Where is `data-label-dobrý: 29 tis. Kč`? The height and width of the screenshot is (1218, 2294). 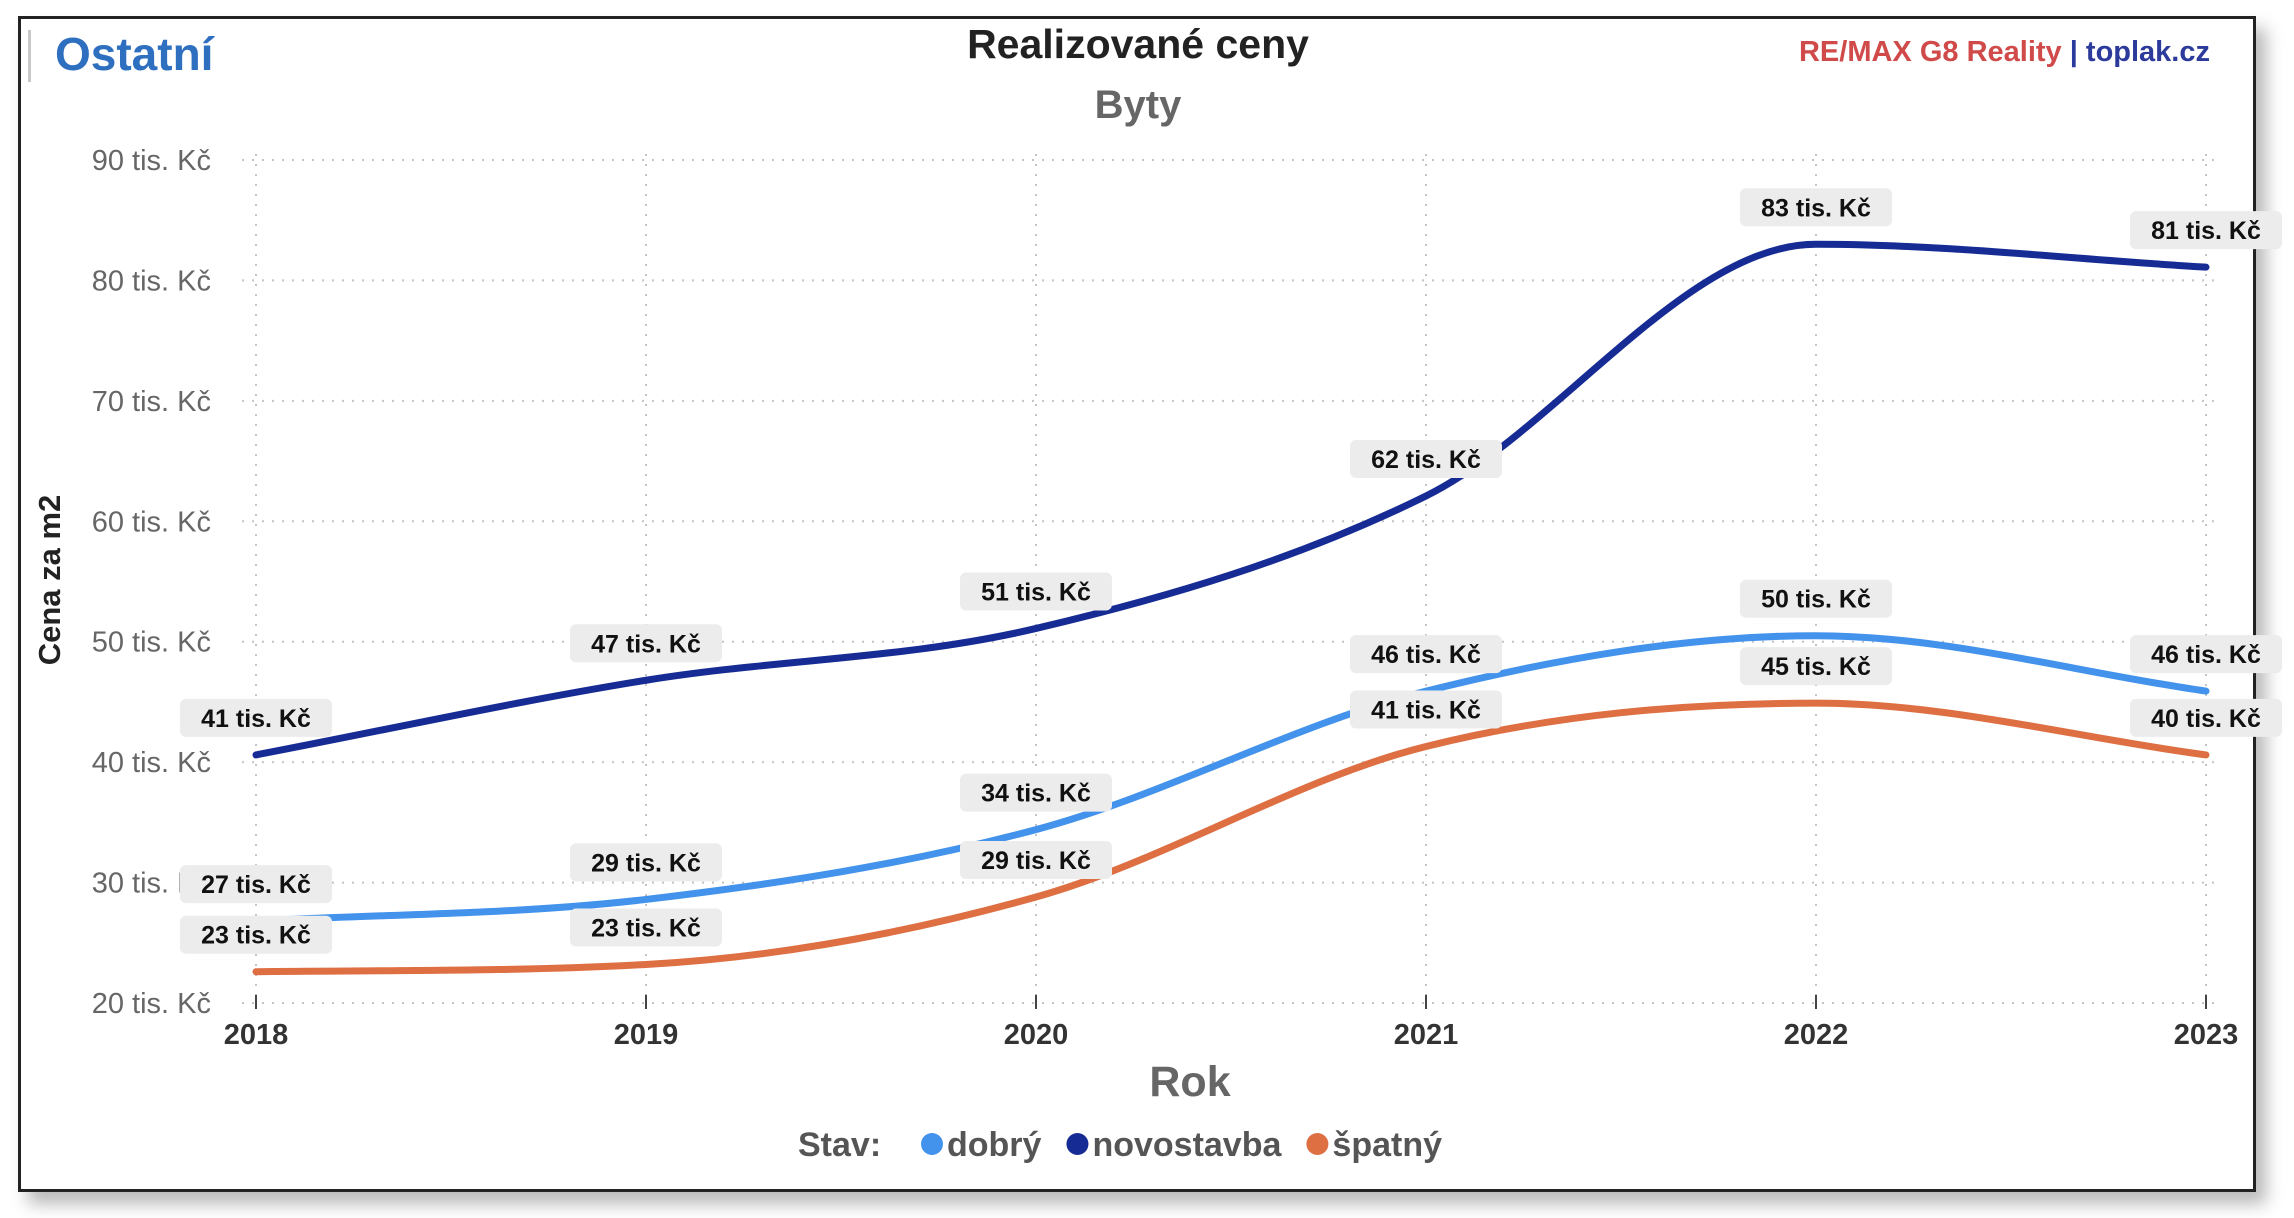 data-label-dobrý: 29 tis. Kč is located at coordinates (646, 862).